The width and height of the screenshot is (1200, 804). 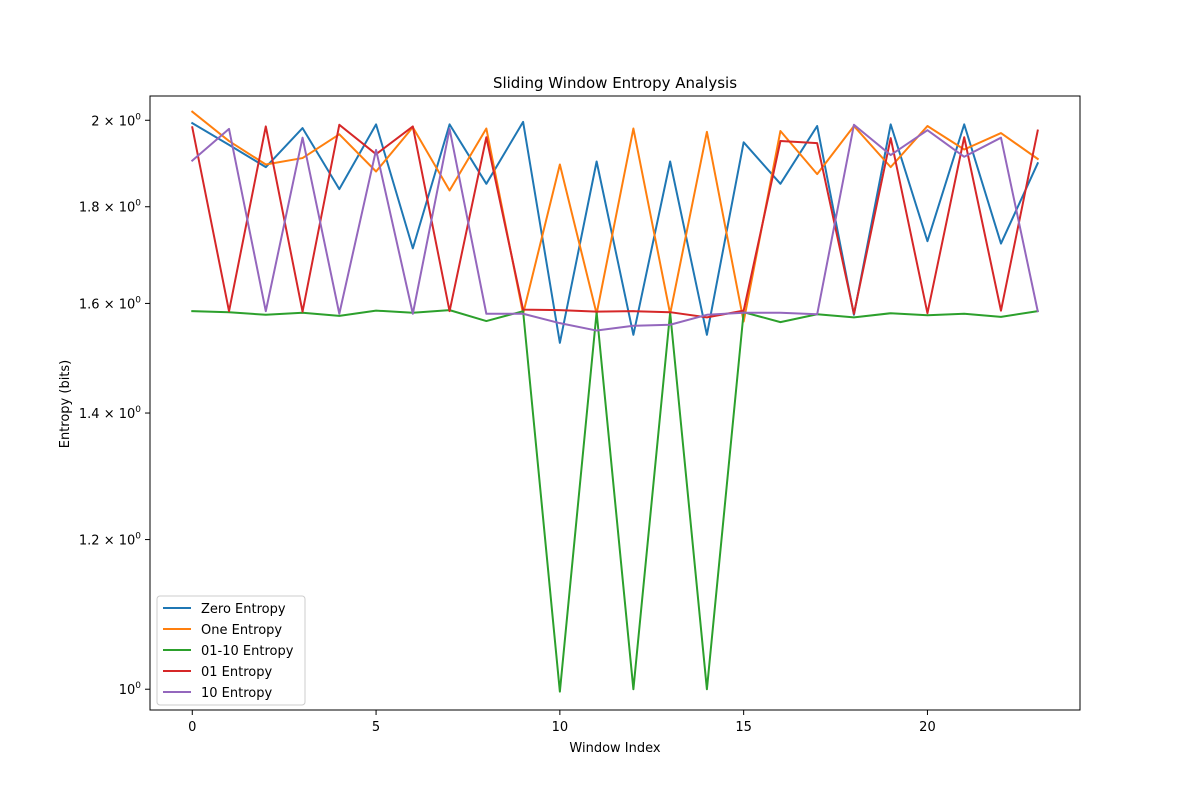 What do you see at coordinates (615, 83) in the screenshot?
I see `chart-title: Sliding Window Entropy Analysis` at bounding box center [615, 83].